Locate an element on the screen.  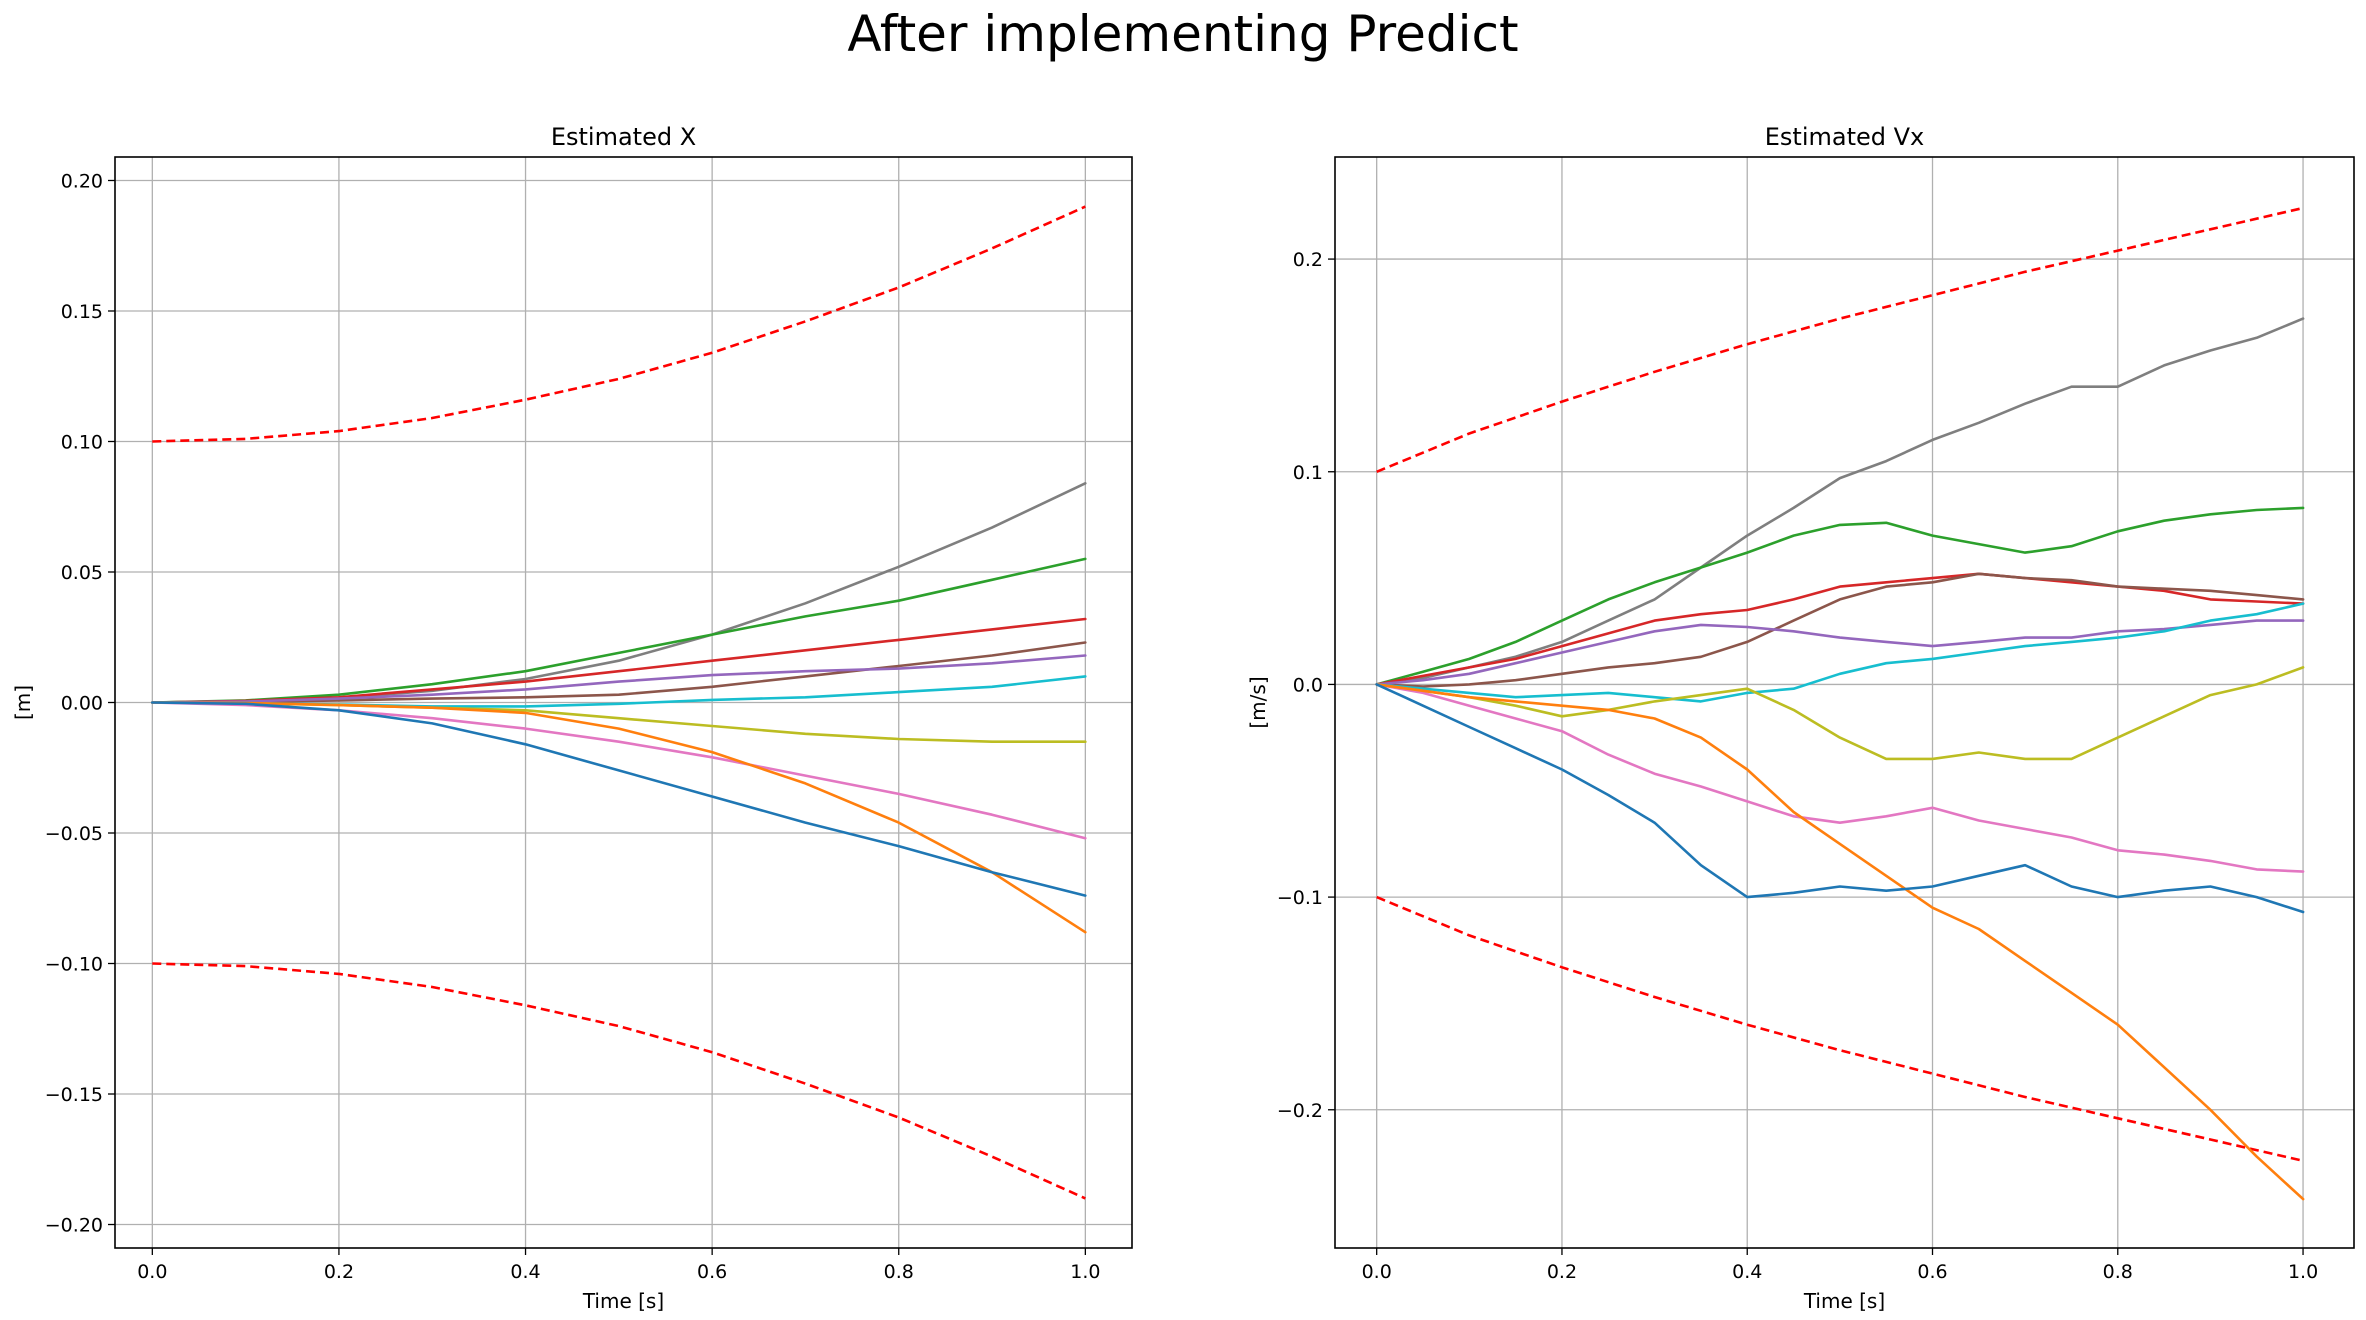
y-tick-label: −0.2 is located at coordinates (1300, 1111).